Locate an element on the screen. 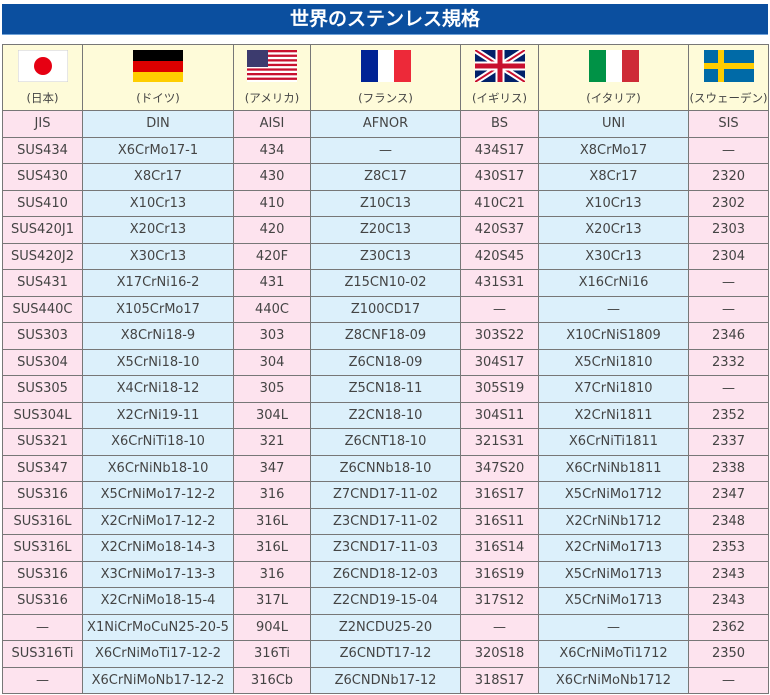 This screenshot has width=770, height=695. column-header: JIS is located at coordinates (42, 124).